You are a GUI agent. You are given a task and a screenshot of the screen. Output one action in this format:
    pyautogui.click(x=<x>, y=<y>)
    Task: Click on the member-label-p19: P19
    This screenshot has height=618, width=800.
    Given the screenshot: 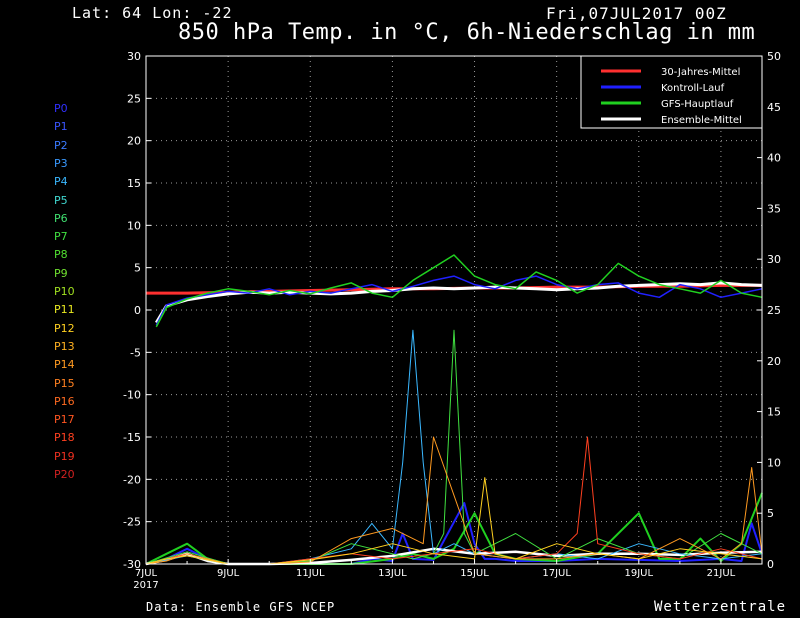 What is the action you would take?
    pyautogui.click(x=64, y=456)
    